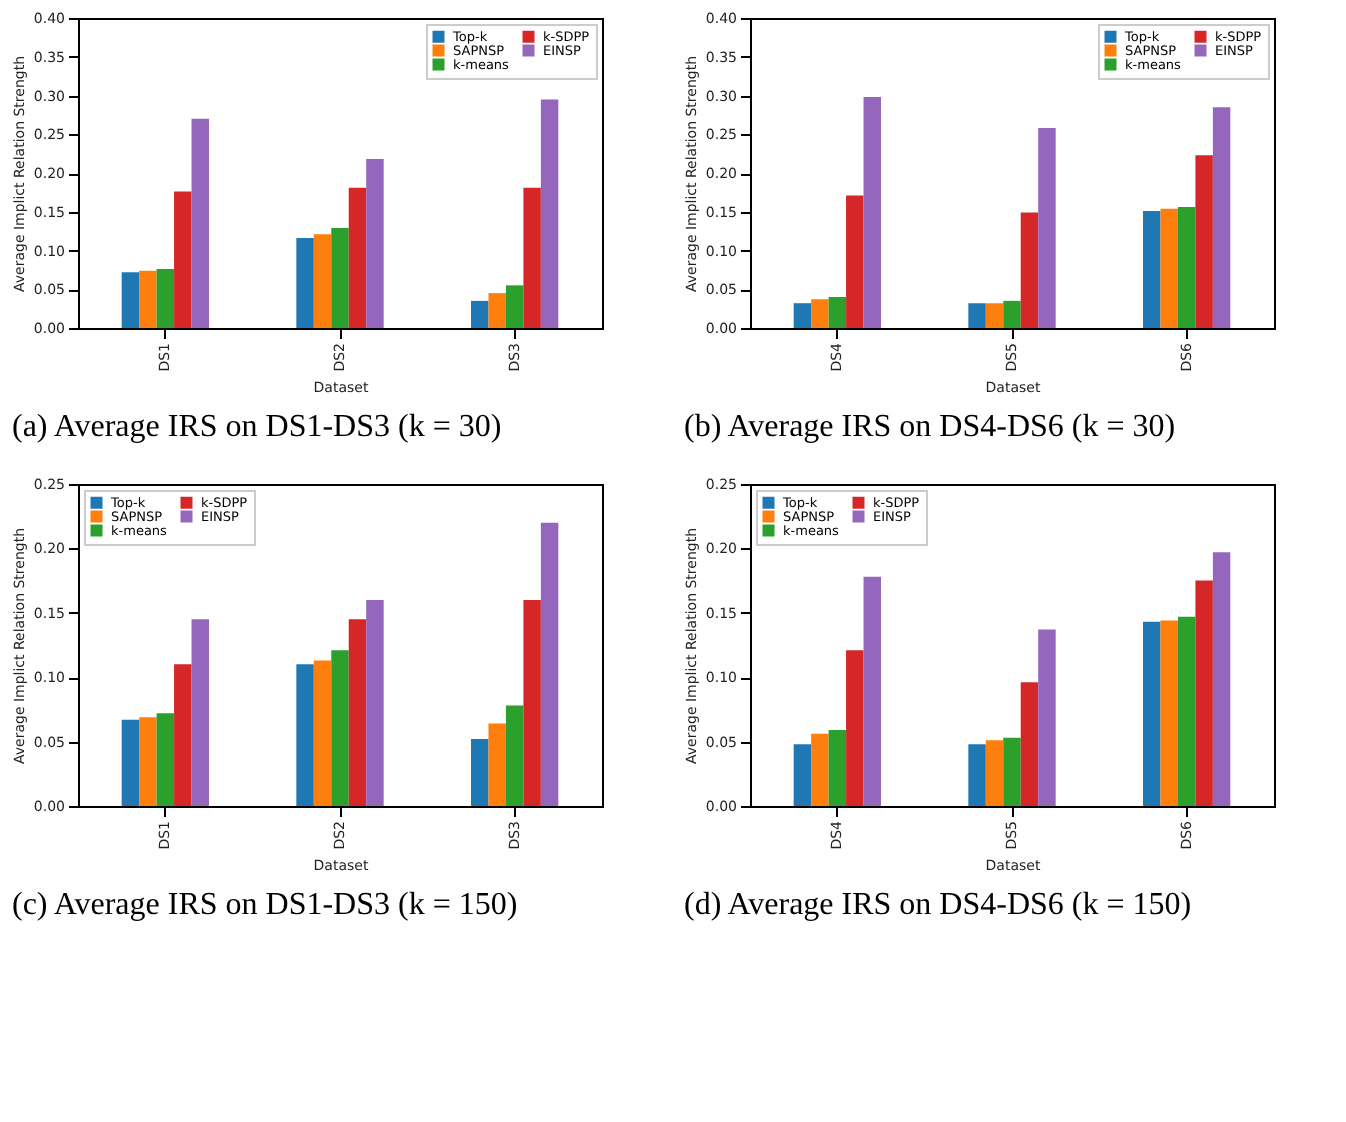 The height and width of the screenshot is (1122, 1346). Describe the element at coordinates (265, 906) in the screenshot. I see `text: (c) Average IRS on DS1-DS3 (k = 150)` at that location.